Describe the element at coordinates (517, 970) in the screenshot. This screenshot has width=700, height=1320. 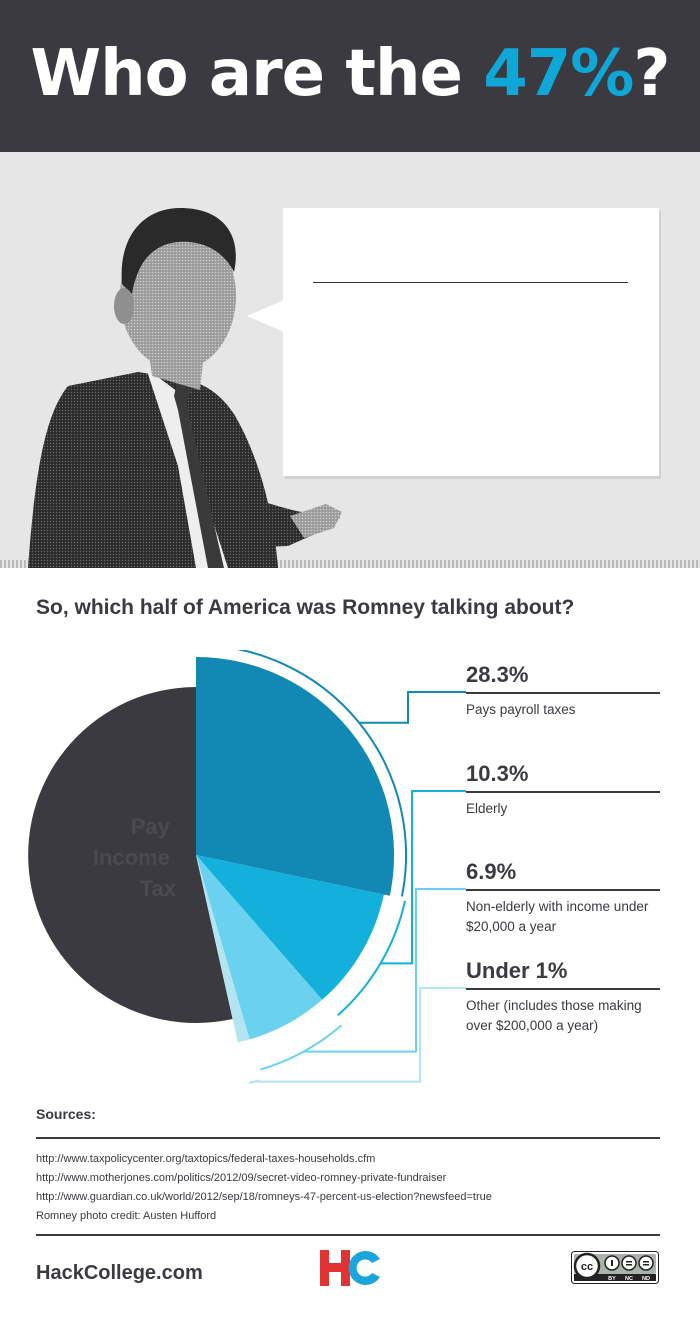
I see `legend-value: Under 1%` at that location.